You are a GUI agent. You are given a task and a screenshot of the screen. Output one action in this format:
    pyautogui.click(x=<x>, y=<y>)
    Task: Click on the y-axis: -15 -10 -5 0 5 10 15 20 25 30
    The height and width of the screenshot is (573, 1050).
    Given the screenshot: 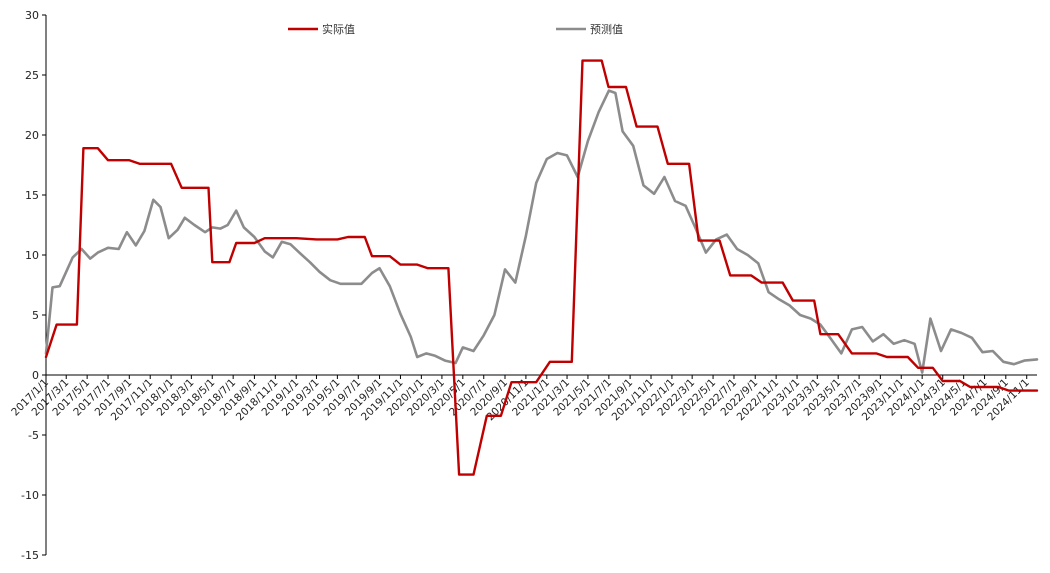 What is the action you would take?
    pyautogui.click(x=34, y=285)
    